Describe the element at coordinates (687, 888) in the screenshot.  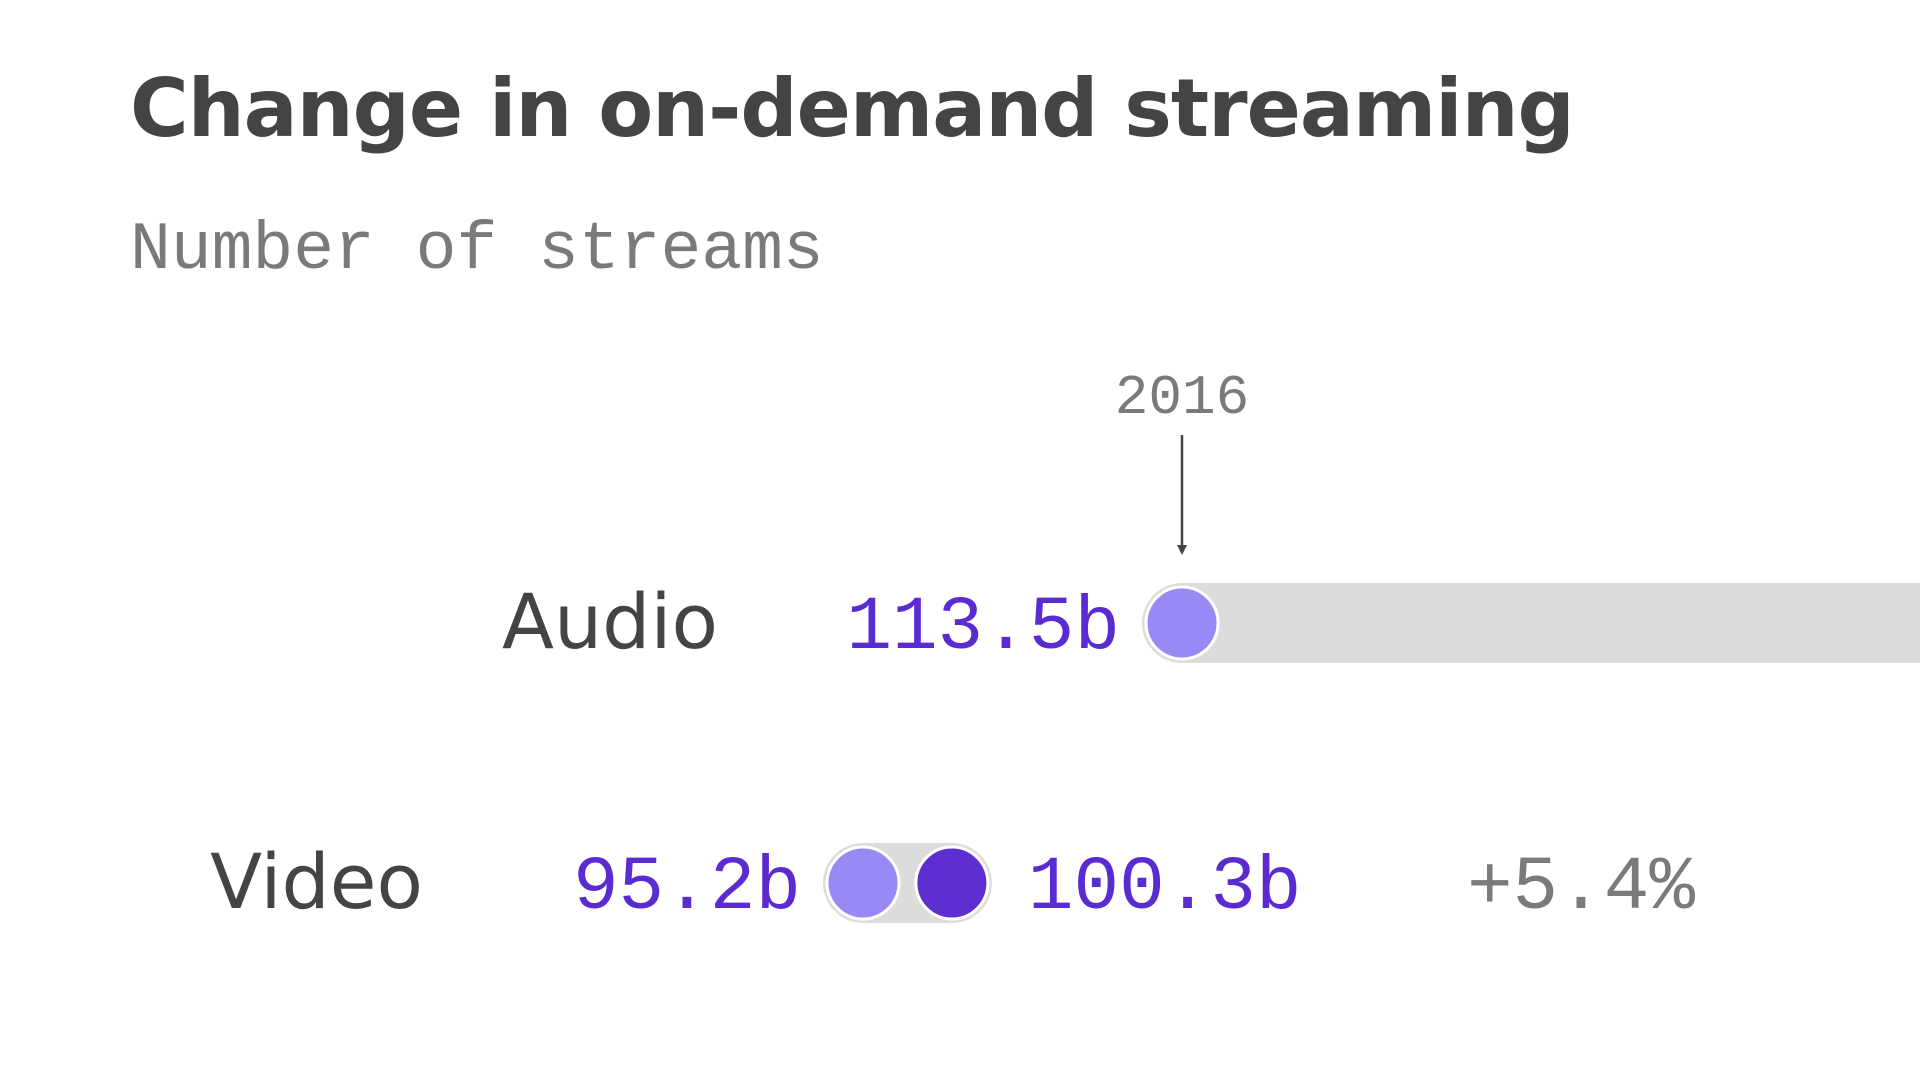
I see `start-value-label: 95.2b` at that location.